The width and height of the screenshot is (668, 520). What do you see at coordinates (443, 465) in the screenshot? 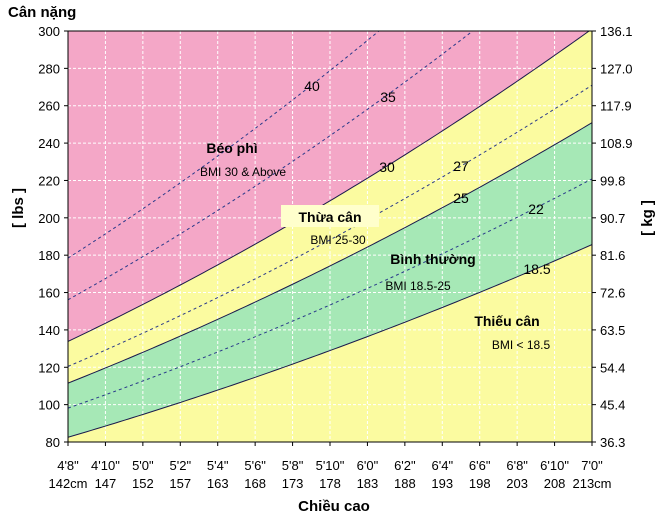
I see `x-tick-label-ftin: 6'4"` at bounding box center [443, 465].